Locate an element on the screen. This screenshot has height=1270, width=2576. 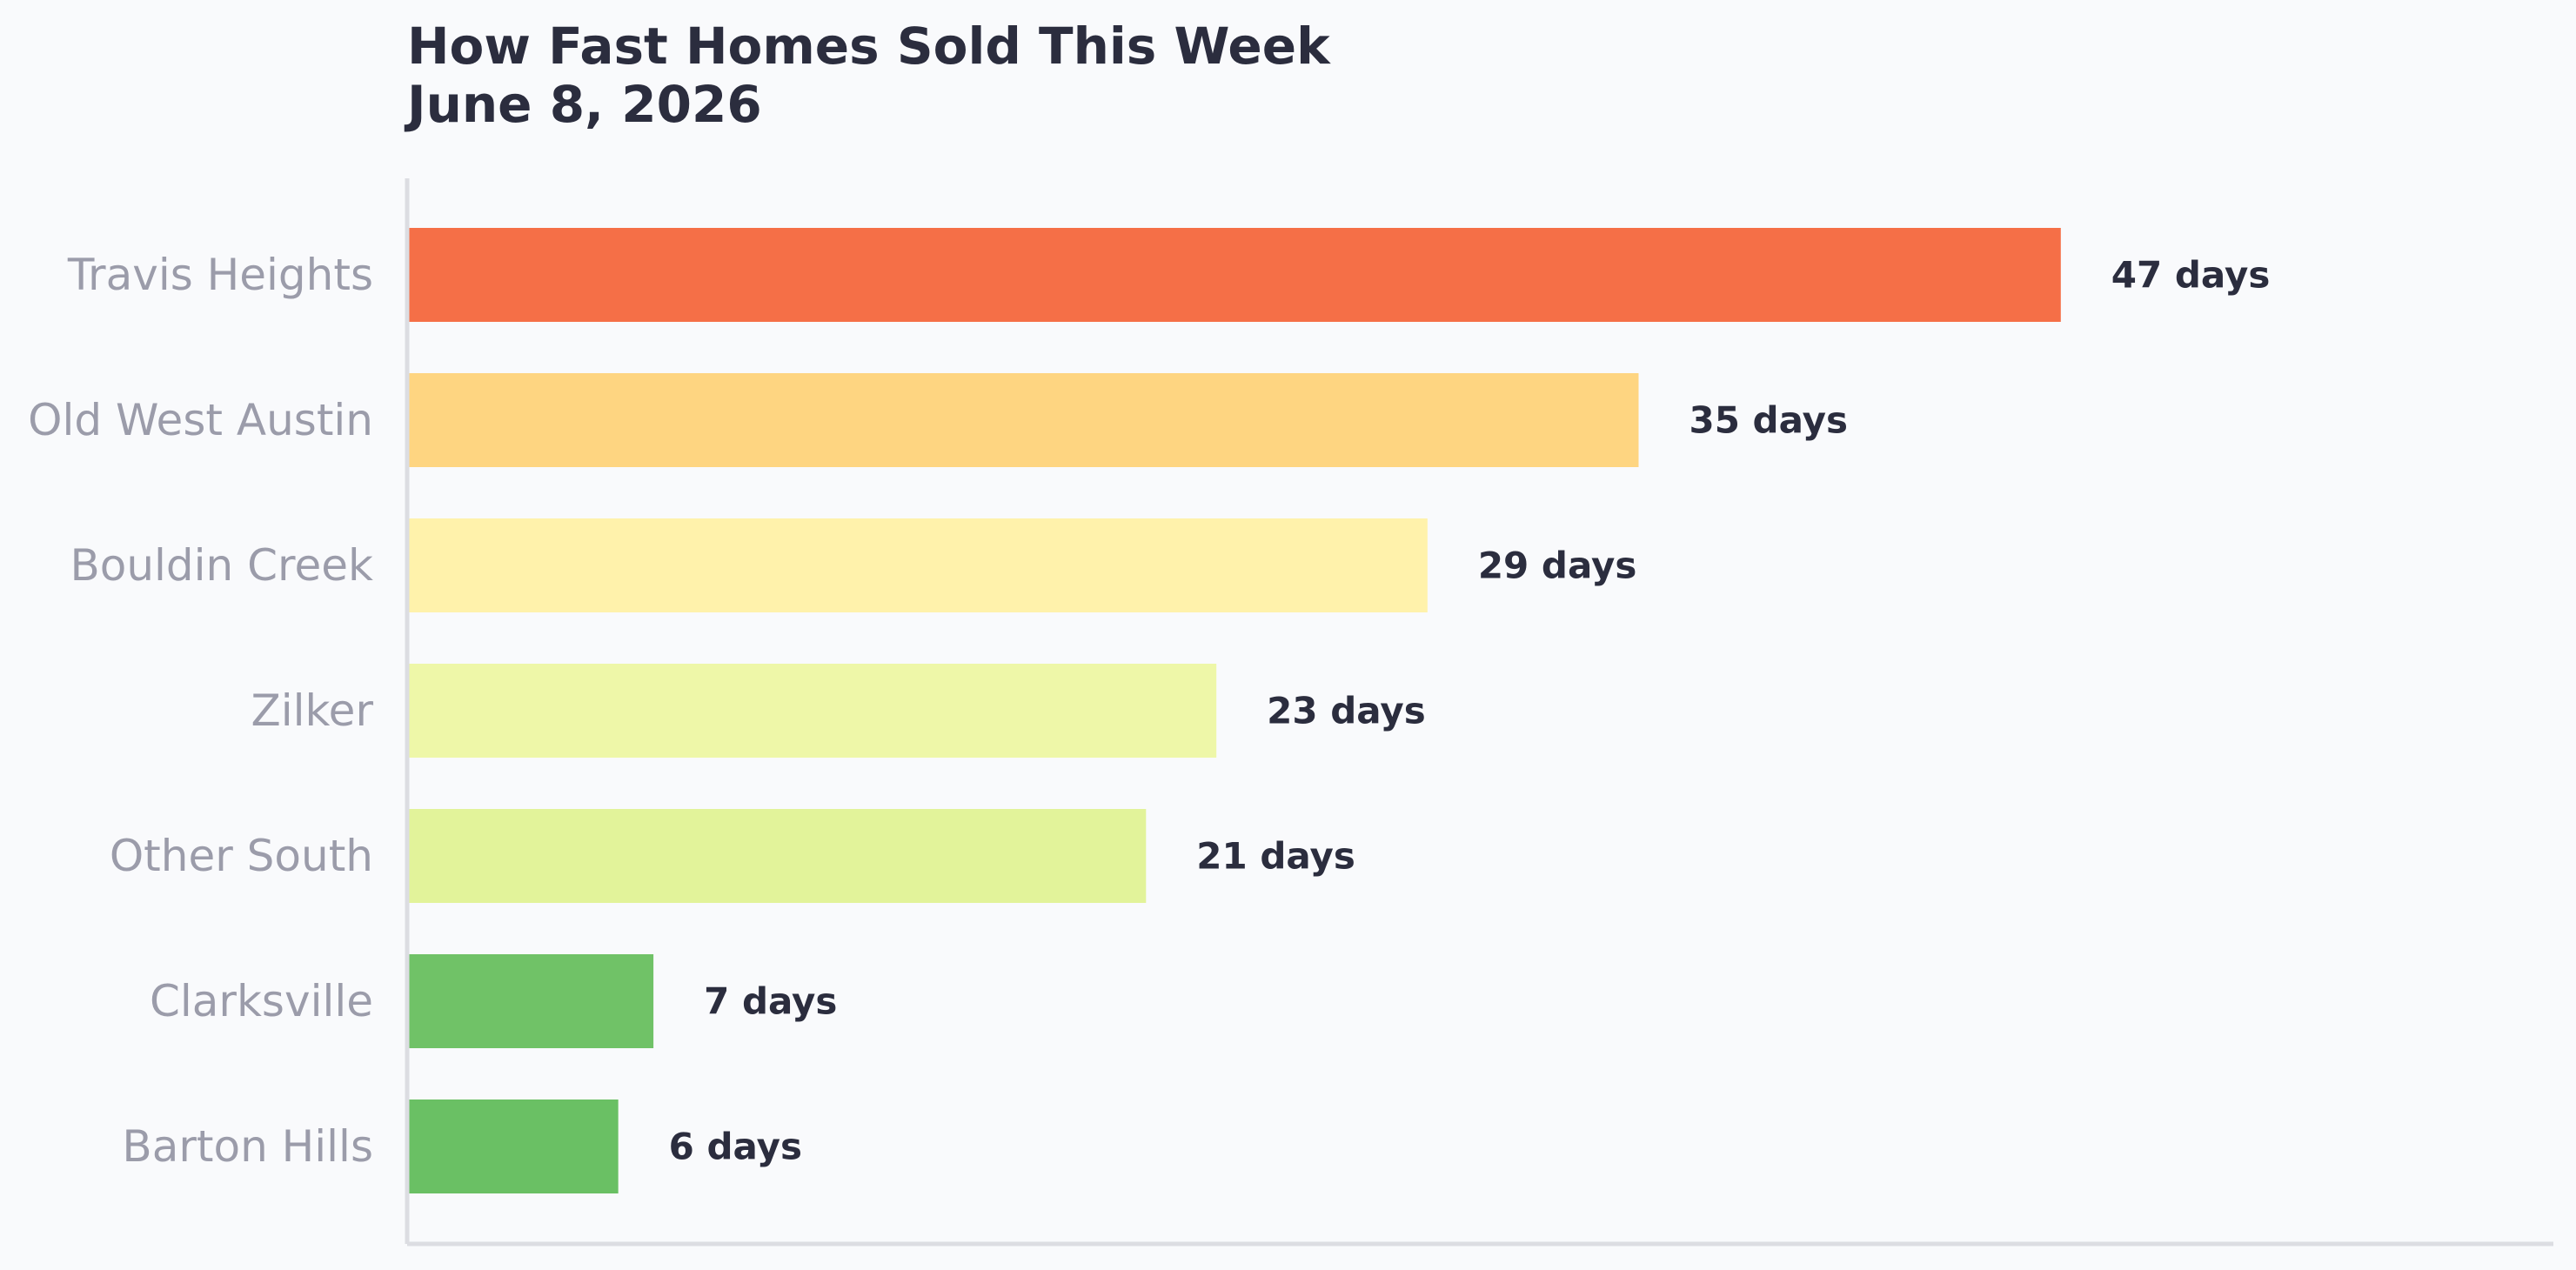
bar-travis-heights is located at coordinates (1234, 275).